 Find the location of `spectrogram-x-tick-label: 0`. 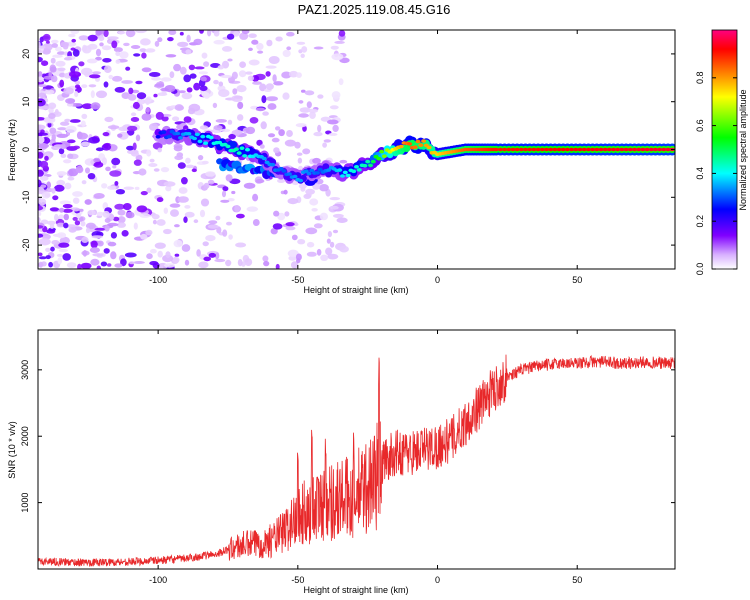

spectrogram-x-tick-label: 0 is located at coordinates (437, 280).